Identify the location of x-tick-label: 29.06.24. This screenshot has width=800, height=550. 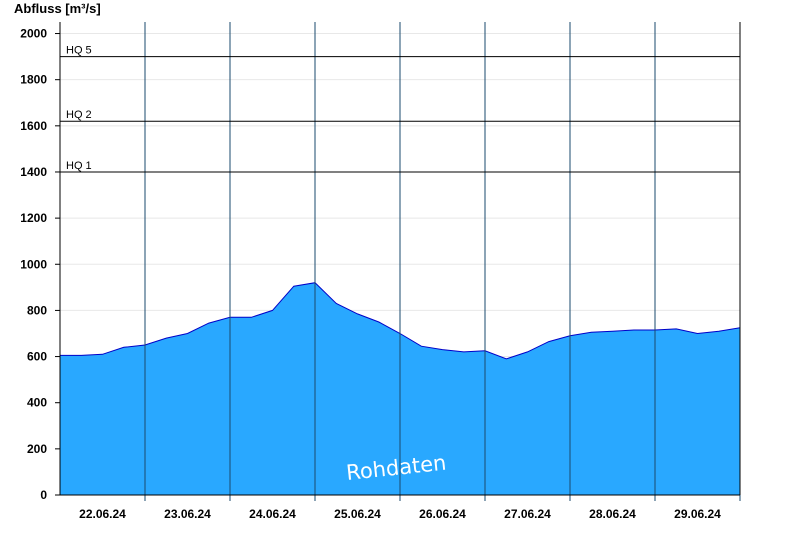
(697, 514).